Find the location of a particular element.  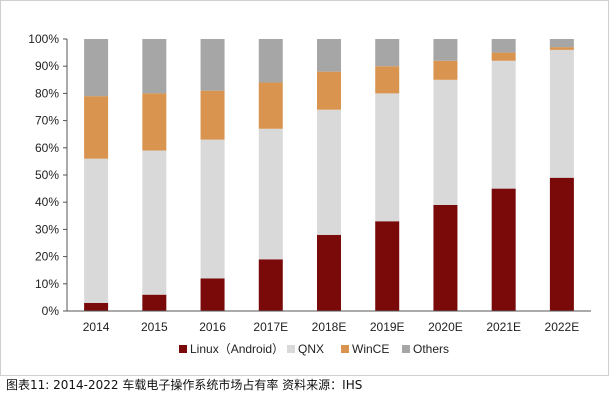

bar-others-2020e is located at coordinates (445, 50).